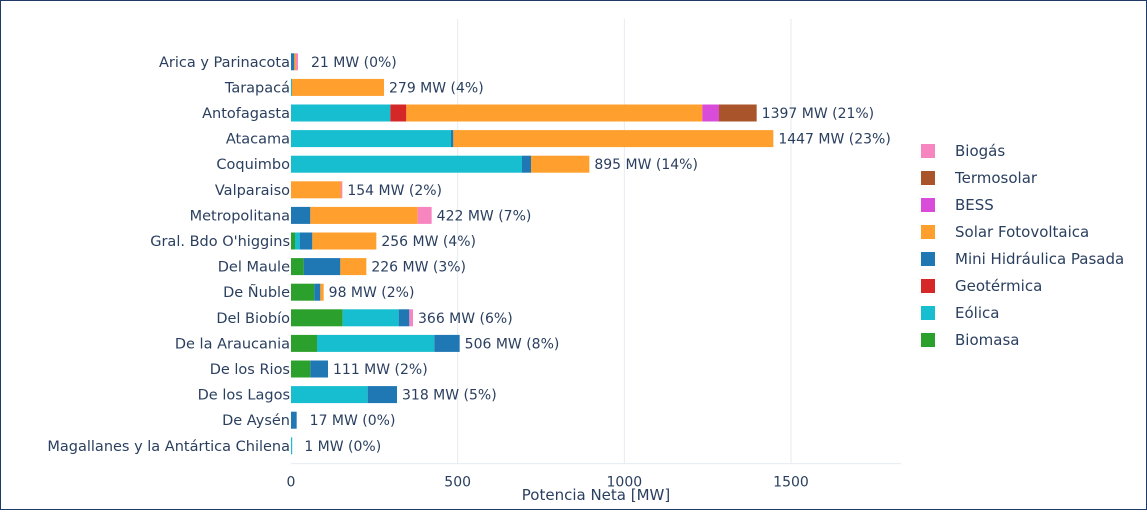 This screenshot has width=1147, height=514. What do you see at coordinates (512, 344) in the screenshot?
I see `total-label: 506 MW (8%)` at bounding box center [512, 344].